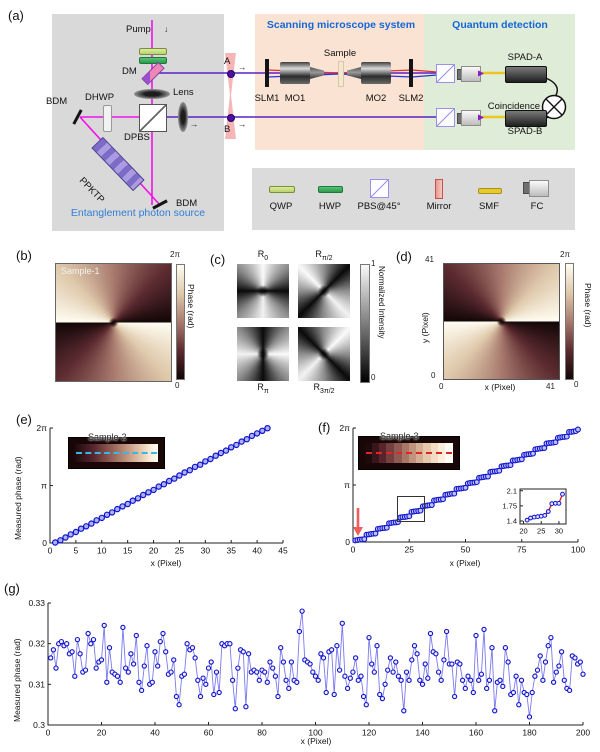  Describe the element at coordinates (57, 101) in the screenshot. I see `bdm-left-label: BDM` at that location.